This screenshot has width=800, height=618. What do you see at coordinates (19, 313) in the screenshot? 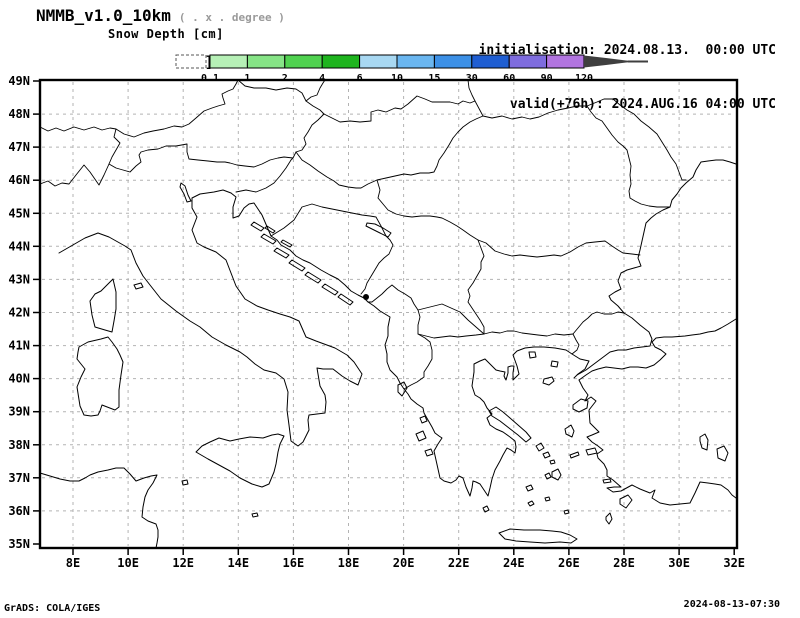
I see `lat-axis-label: 42N` at bounding box center [19, 313].